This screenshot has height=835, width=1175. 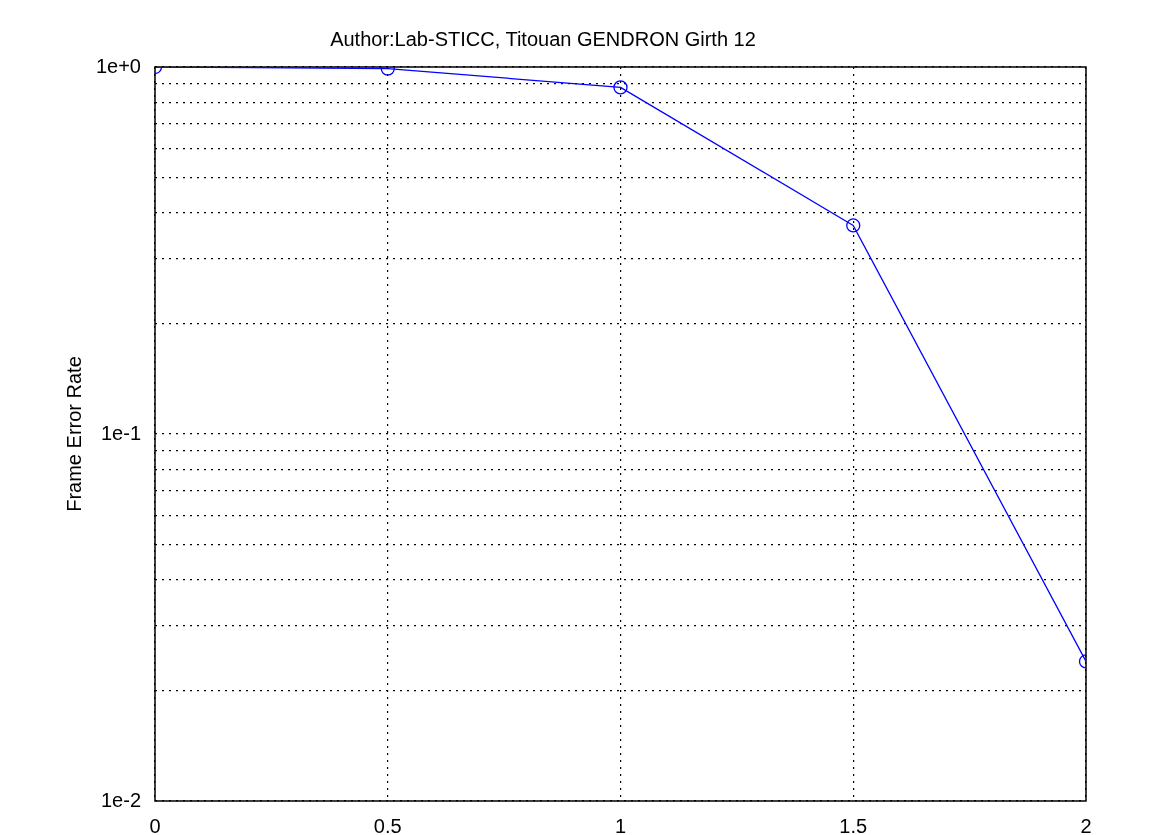 I want to click on x-tick-label: 1, so click(x=620, y=824).